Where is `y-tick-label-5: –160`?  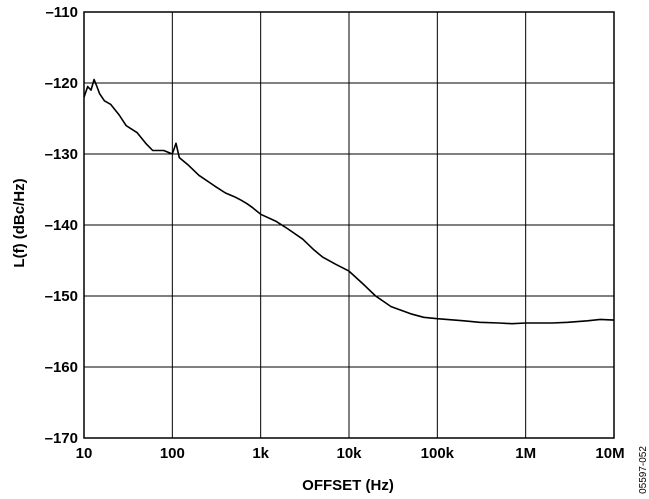 y-tick-label-5: –160 is located at coordinates (61, 367).